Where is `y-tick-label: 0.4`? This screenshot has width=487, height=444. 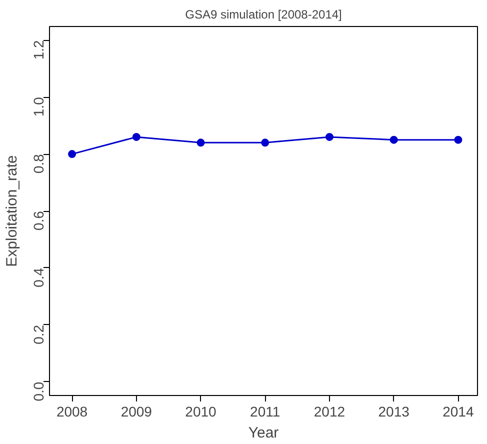 y-tick-label: 0.4 is located at coordinates (38, 278).